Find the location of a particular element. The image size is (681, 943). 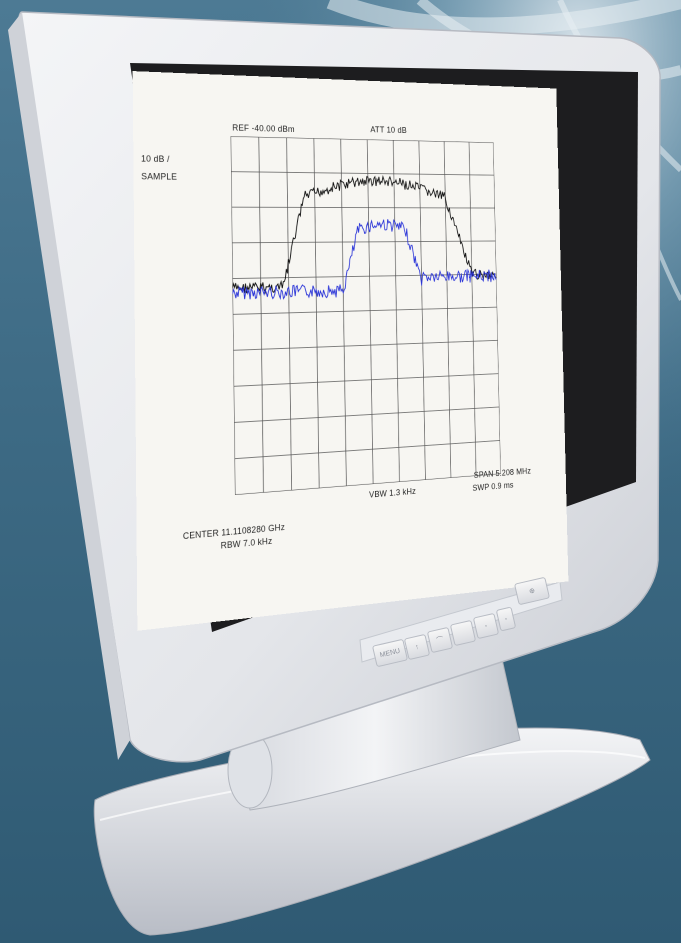

rbw-label: RBW 7.0 kHz is located at coordinates (247, 543).